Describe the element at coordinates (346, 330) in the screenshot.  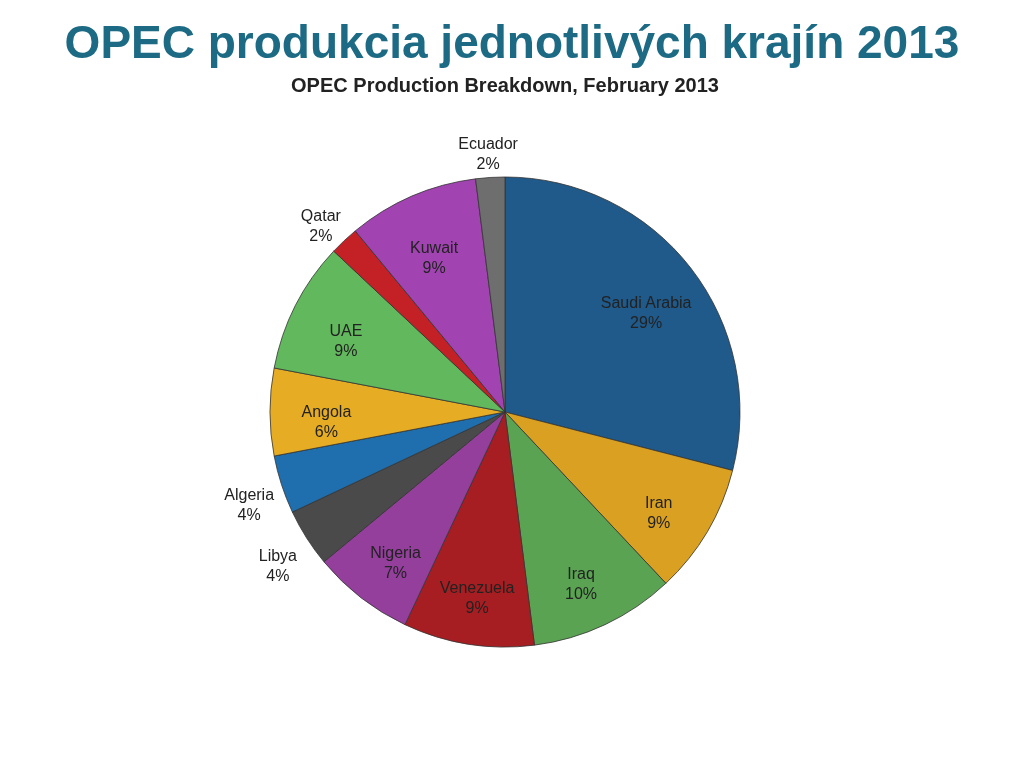
I see `slice-label: UAE` at that location.